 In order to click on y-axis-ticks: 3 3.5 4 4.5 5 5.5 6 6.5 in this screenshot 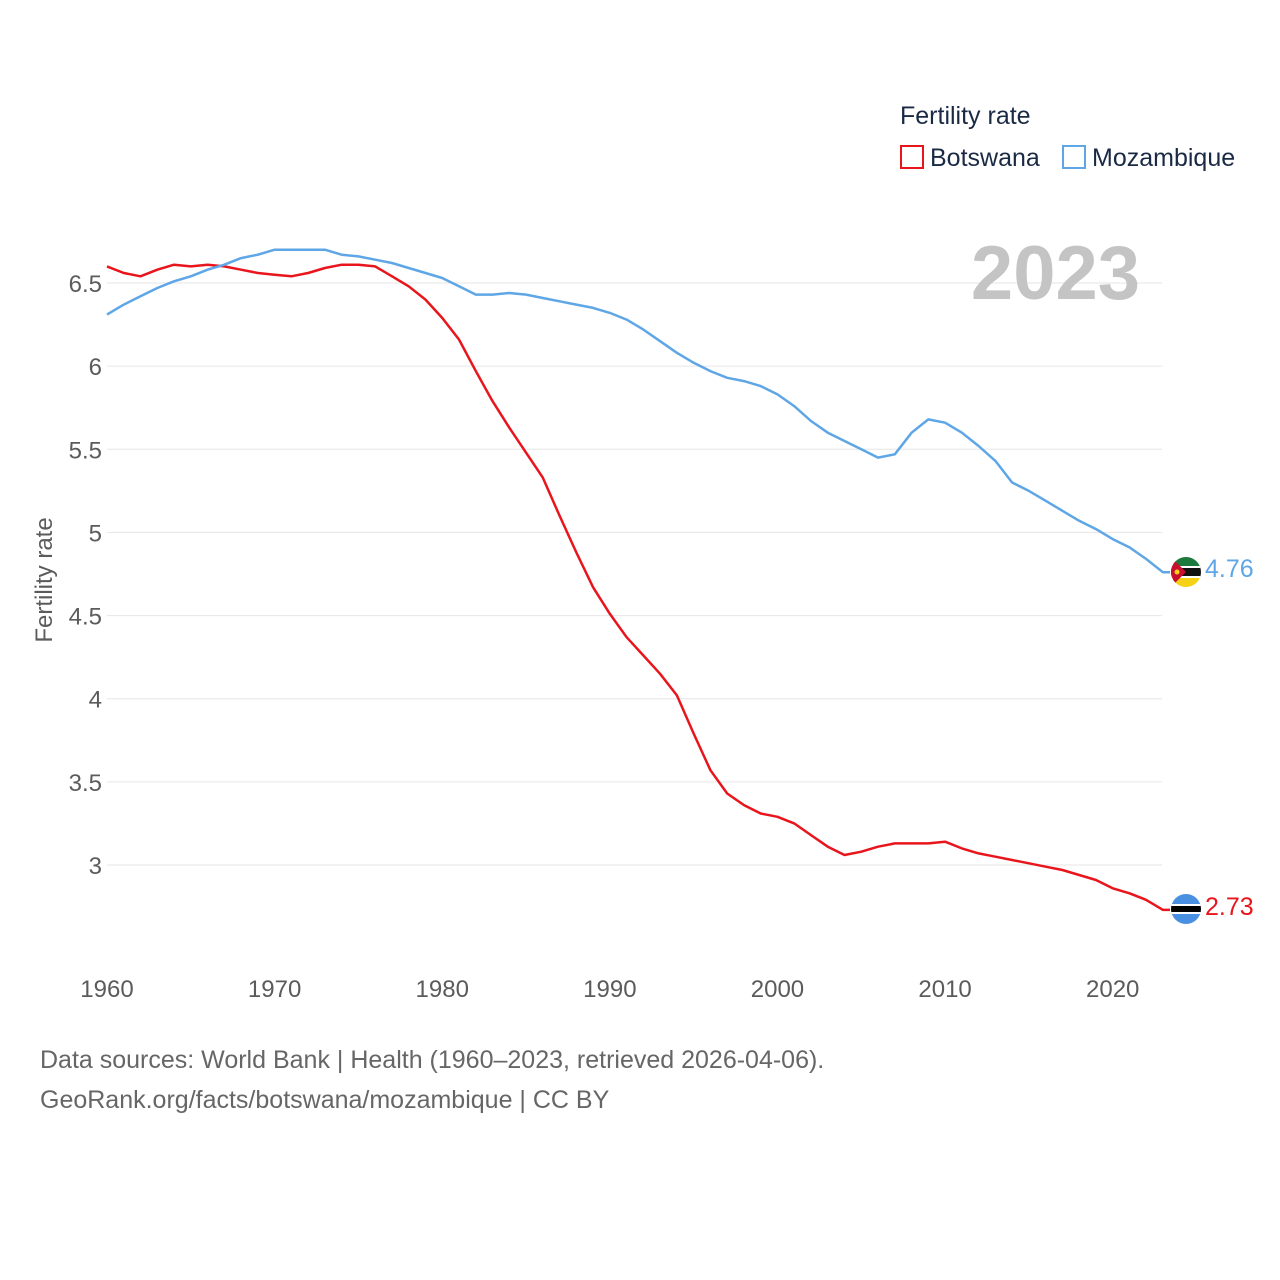, I will do `click(85, 575)`.